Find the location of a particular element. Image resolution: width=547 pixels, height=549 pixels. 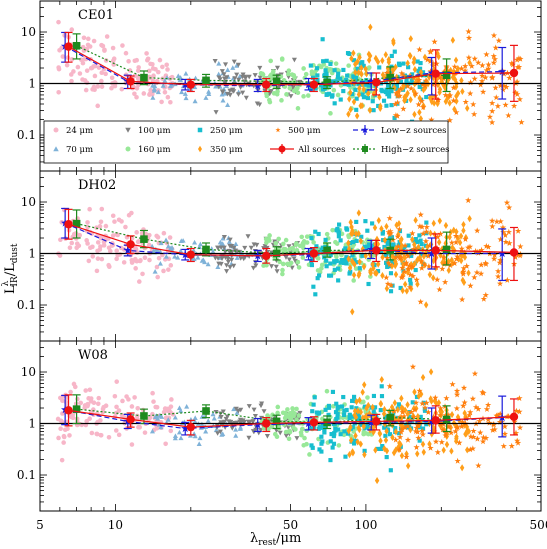

legend-marker is located at coordinates (365, 130).